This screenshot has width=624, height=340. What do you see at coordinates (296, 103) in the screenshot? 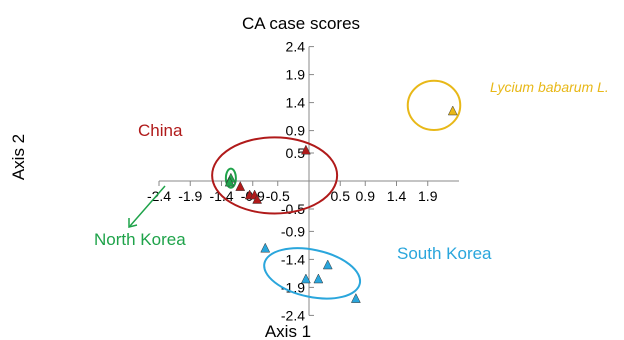
I see `y-tick-label: 1.4` at bounding box center [296, 103].